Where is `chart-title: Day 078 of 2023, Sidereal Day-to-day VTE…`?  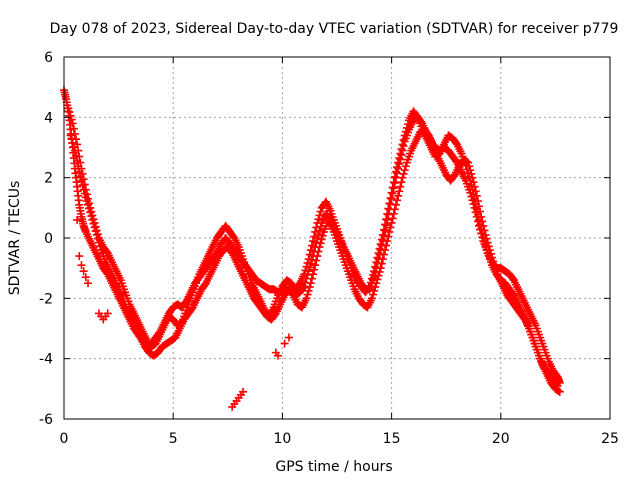
chart-title: Day 078 of 2023, Sidereal Day-to-day VTE… is located at coordinates (334, 29).